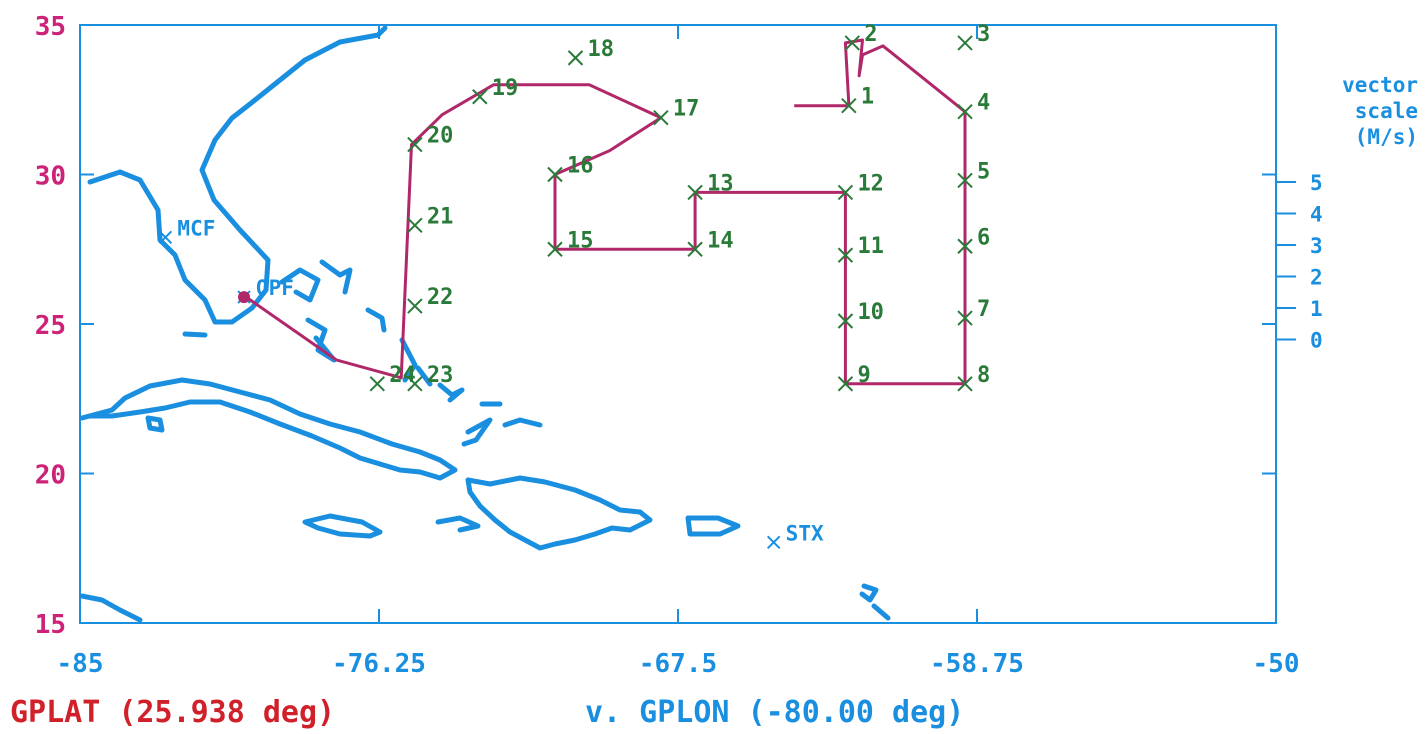  What do you see at coordinates (720, 183) in the screenshot?
I see `waypoint-label: 13` at bounding box center [720, 183].